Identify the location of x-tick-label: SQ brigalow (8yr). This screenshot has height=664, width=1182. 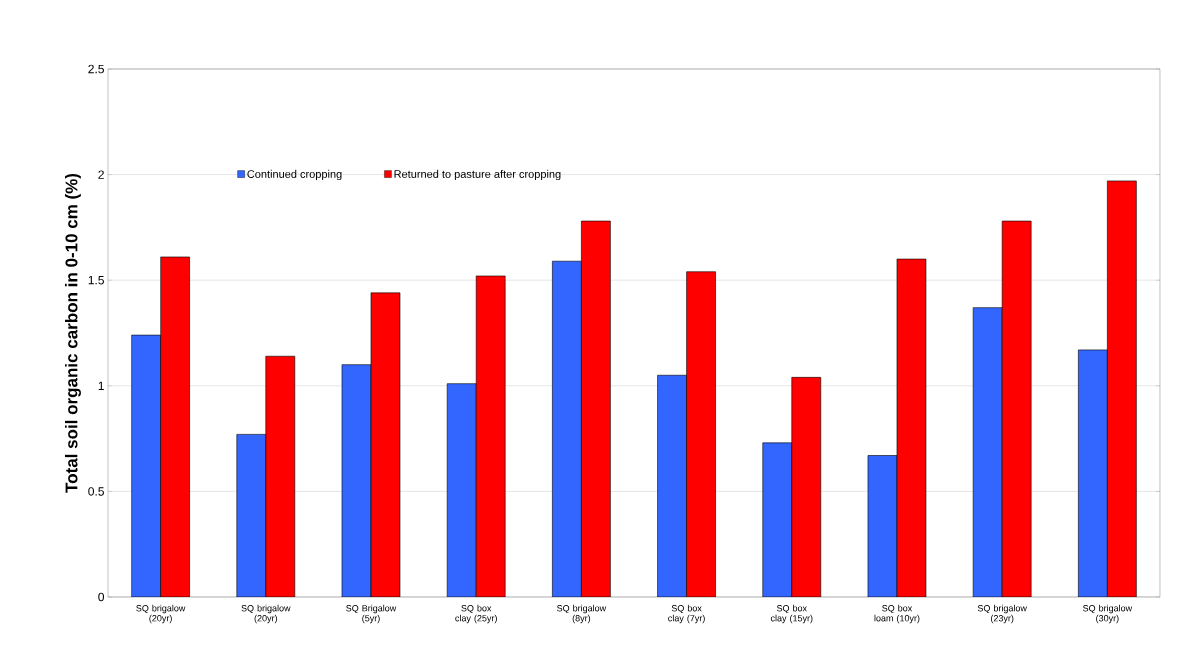
(582, 614).